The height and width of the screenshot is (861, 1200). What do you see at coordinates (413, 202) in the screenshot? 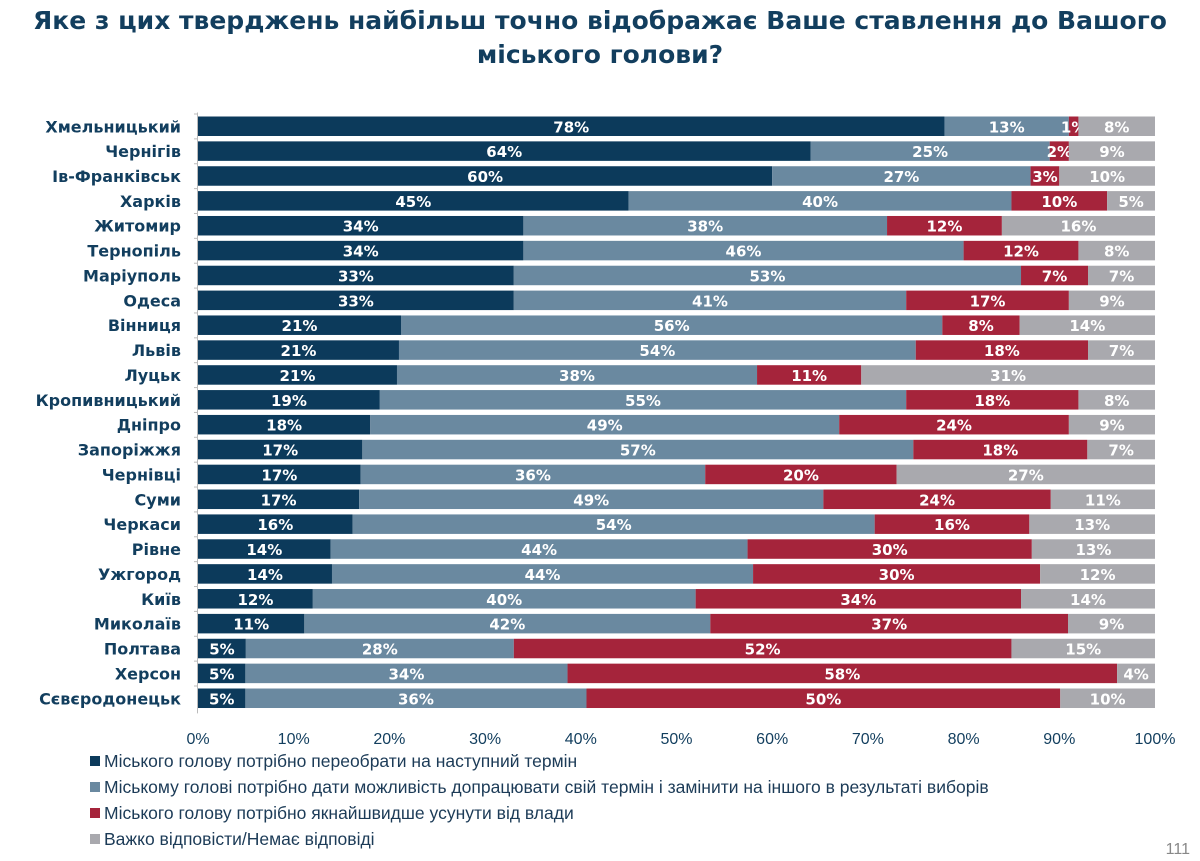
I see `data-label: 45%` at bounding box center [413, 202].